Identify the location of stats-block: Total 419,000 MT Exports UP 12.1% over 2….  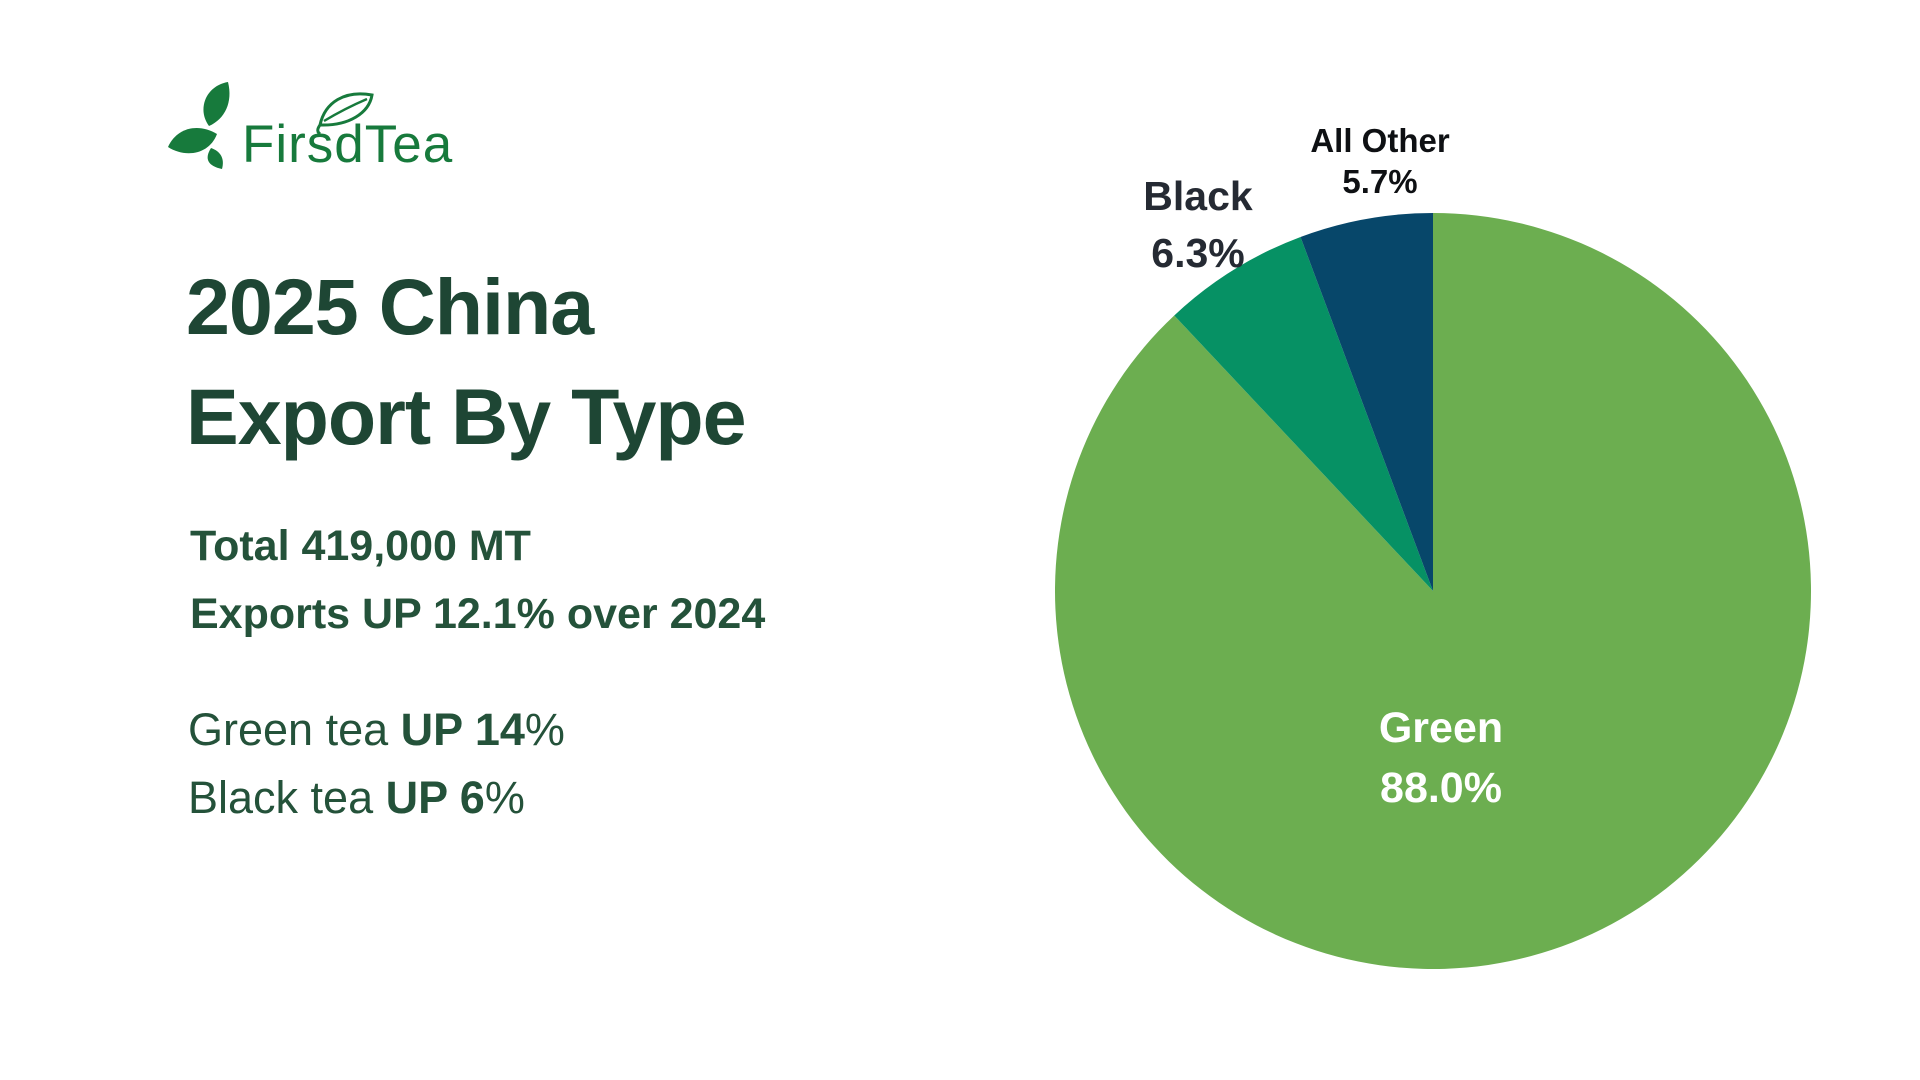
(477, 580).